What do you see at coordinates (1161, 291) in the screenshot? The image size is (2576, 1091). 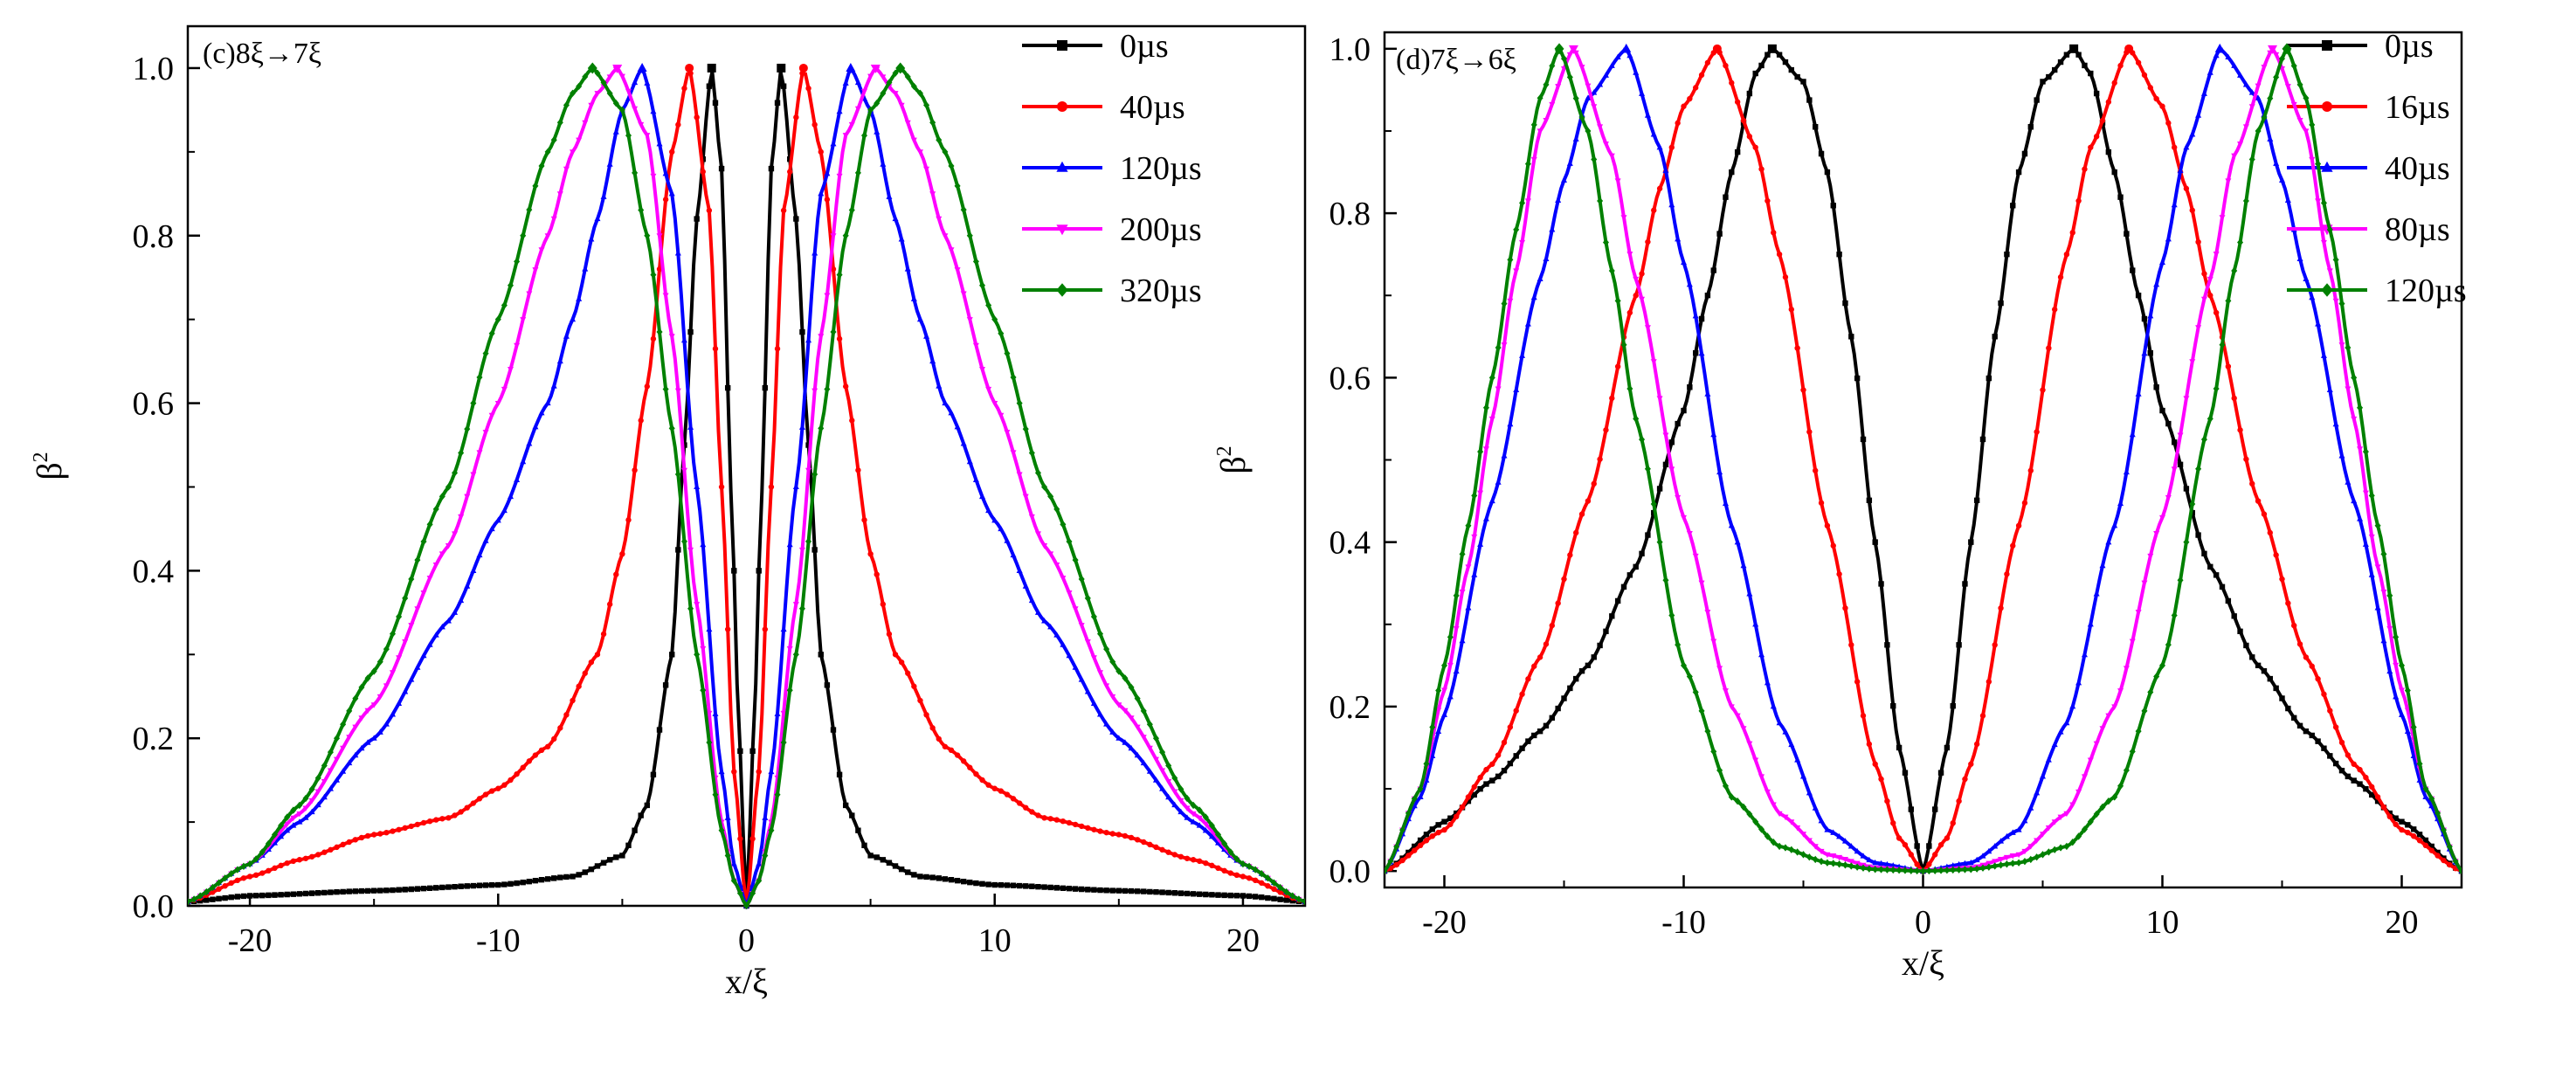 I see `legend-label: 320µs` at bounding box center [1161, 291].